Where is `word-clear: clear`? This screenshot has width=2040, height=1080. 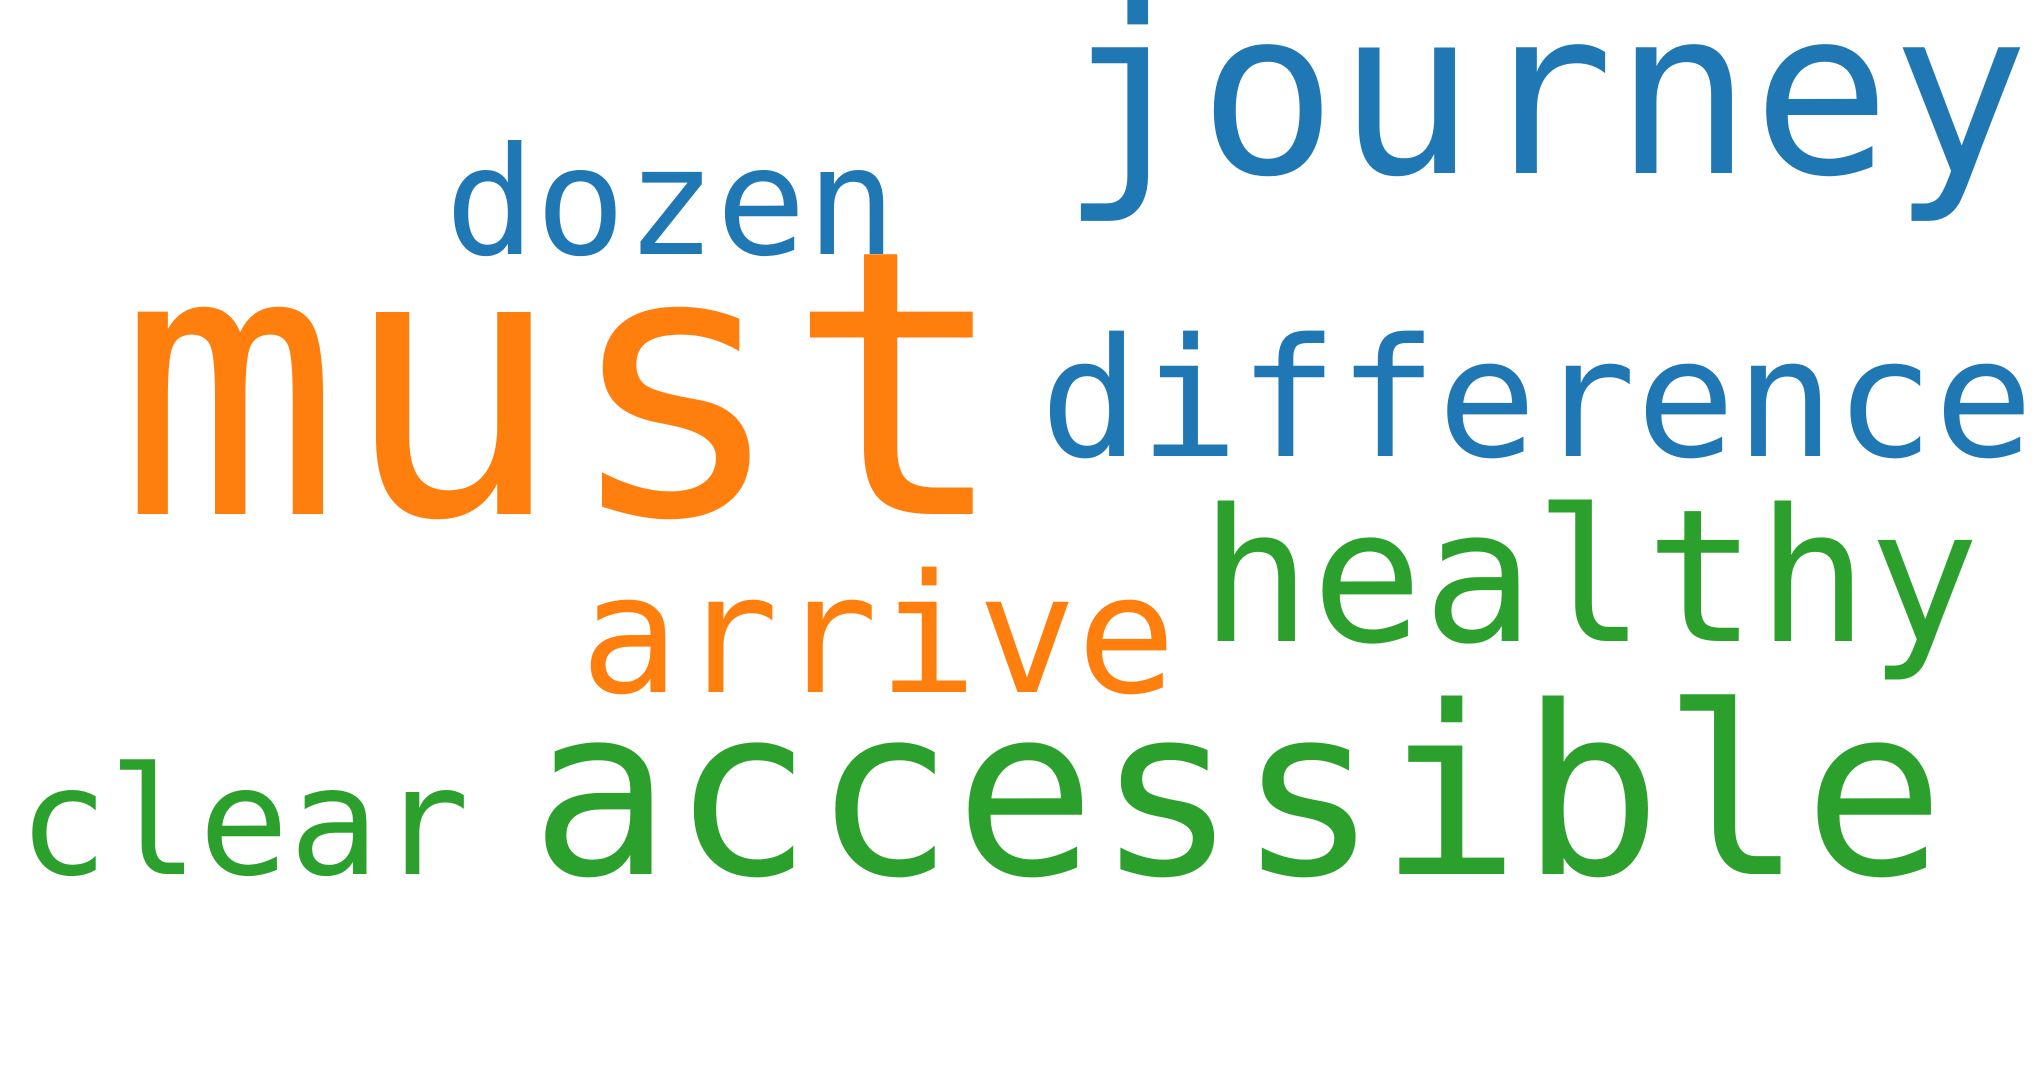
word-clear: clear is located at coordinates (244, 823).